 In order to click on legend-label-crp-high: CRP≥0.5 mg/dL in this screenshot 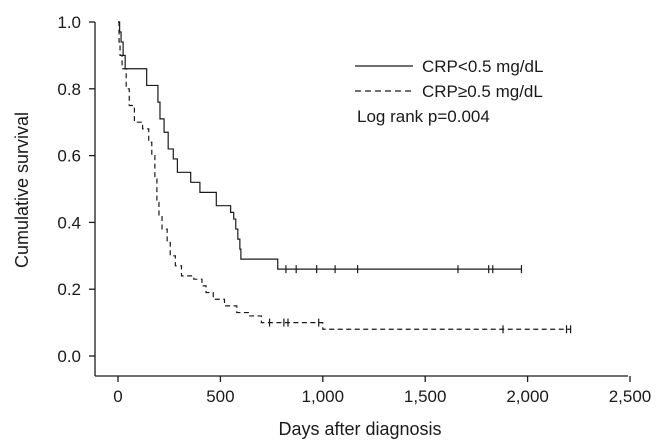, I will do `click(482, 91)`.